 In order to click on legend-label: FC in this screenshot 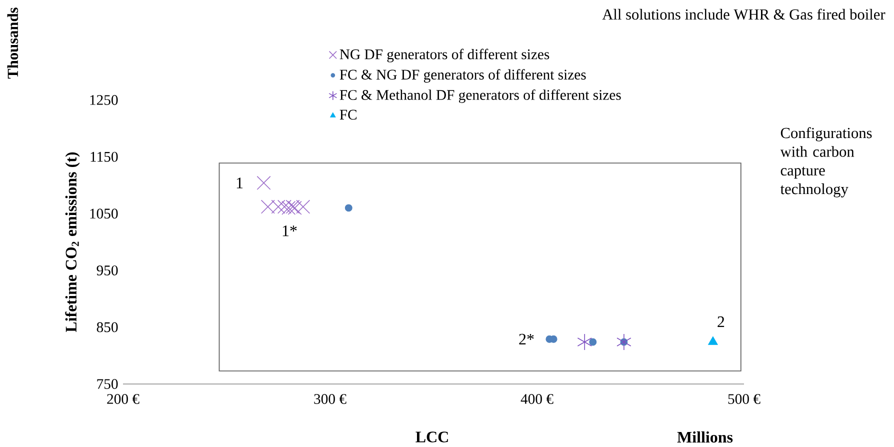, I will do `click(348, 115)`.